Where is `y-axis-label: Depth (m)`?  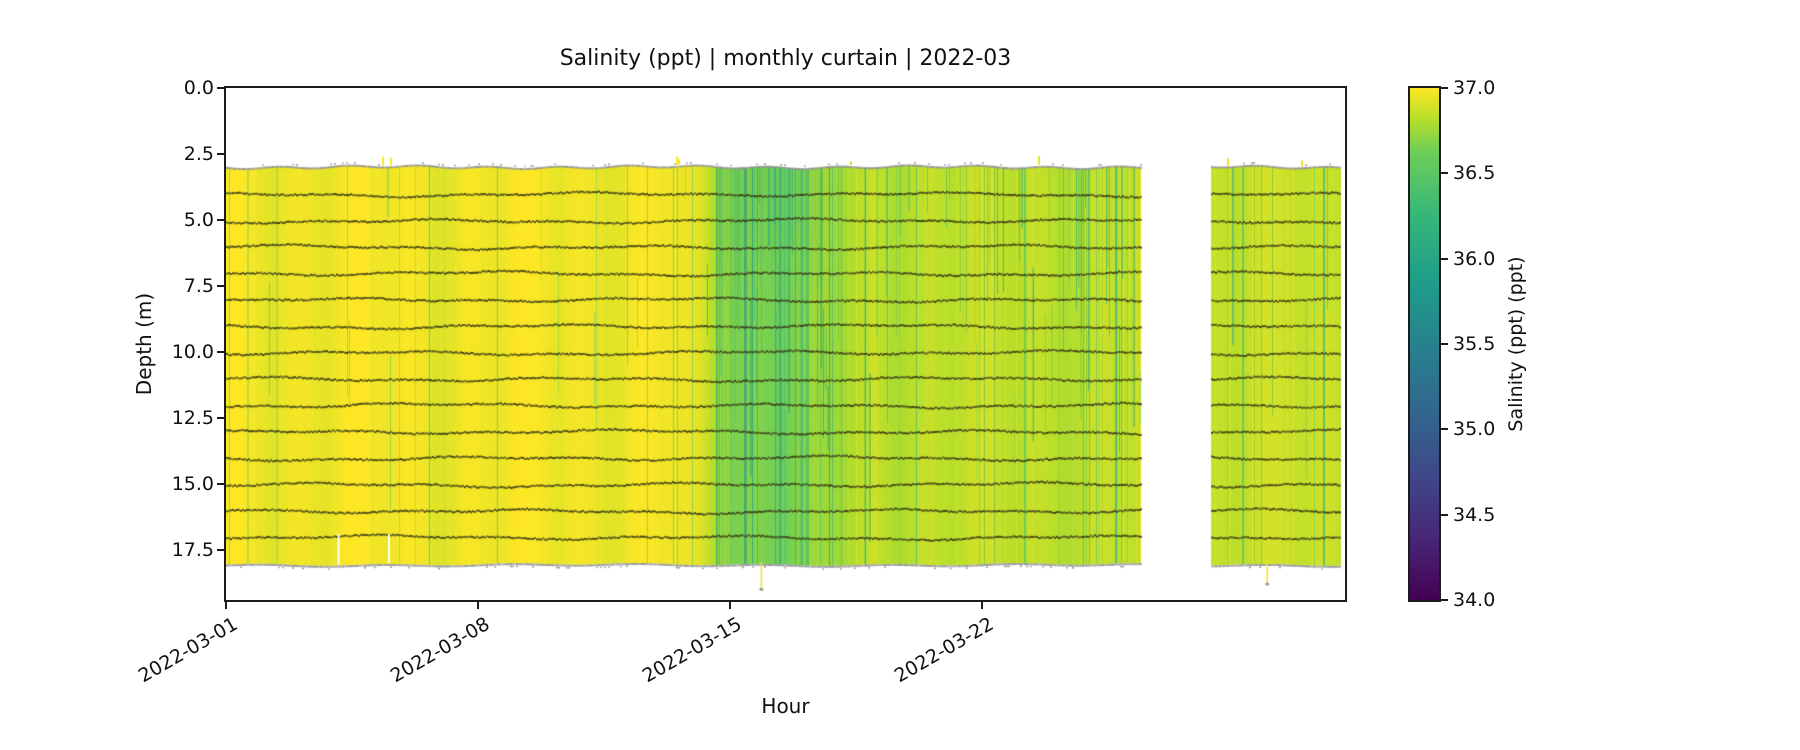 y-axis-label: Depth (m) is located at coordinates (144, 344).